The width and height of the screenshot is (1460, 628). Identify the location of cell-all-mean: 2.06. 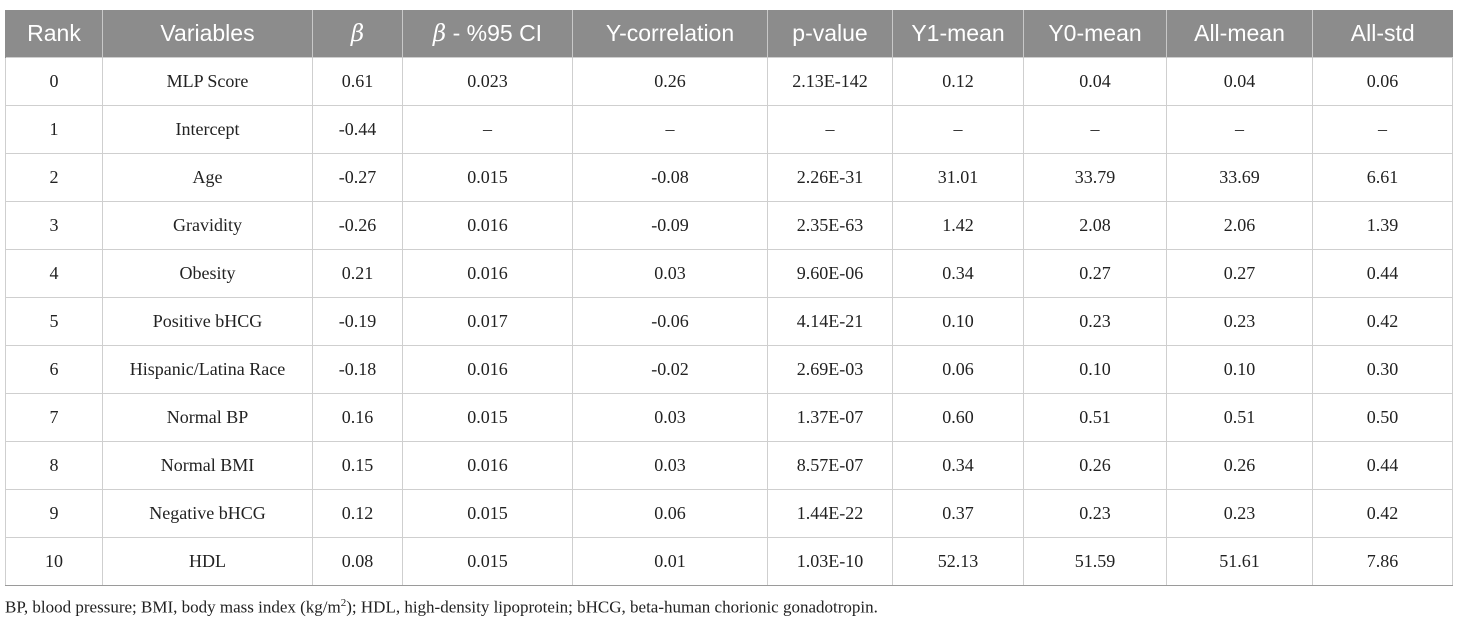
(1239, 225).